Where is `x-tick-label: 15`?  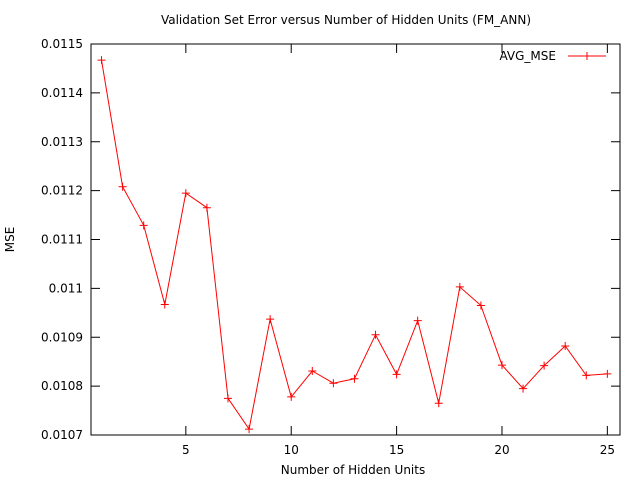
x-tick-label: 15 is located at coordinates (396, 450).